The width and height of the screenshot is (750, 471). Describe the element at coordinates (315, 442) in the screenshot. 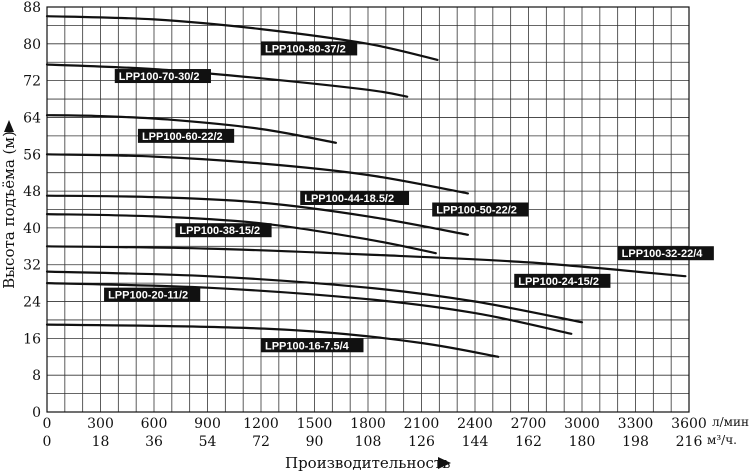

I see `x-tick-label-secondary: 90` at that location.